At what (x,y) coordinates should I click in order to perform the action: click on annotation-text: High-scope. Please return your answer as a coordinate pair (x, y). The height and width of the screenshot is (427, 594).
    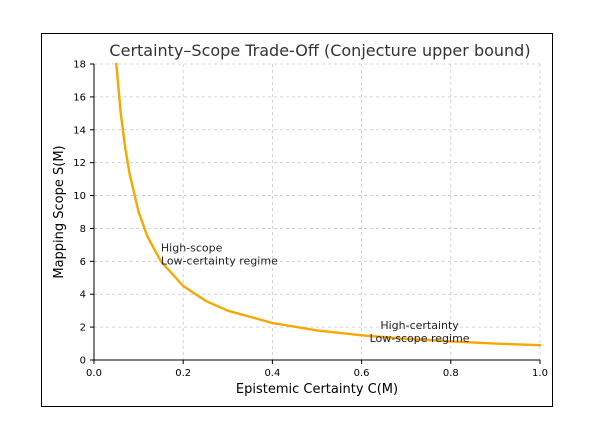
    Looking at the image, I should click on (192, 247).